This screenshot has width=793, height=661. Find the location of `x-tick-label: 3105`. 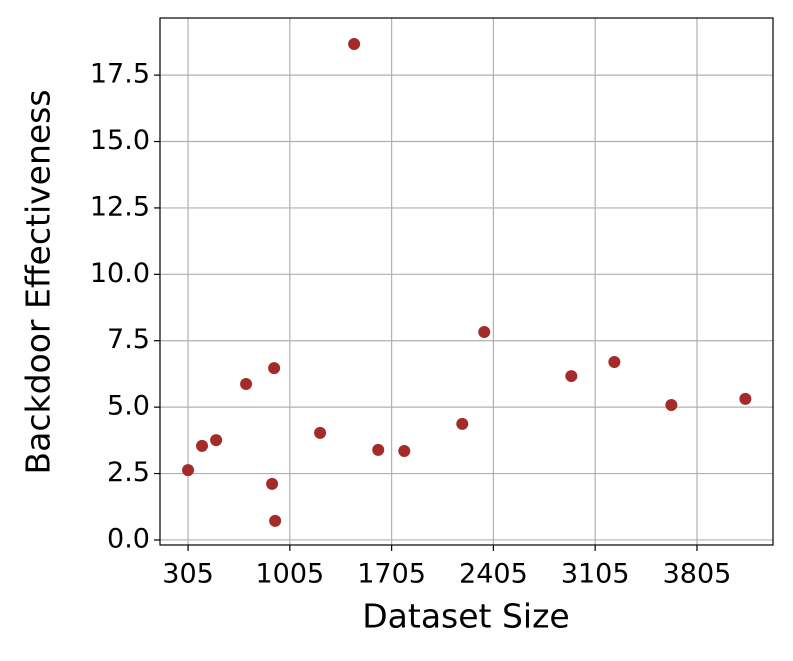

x-tick-label: 3105 is located at coordinates (595, 574).